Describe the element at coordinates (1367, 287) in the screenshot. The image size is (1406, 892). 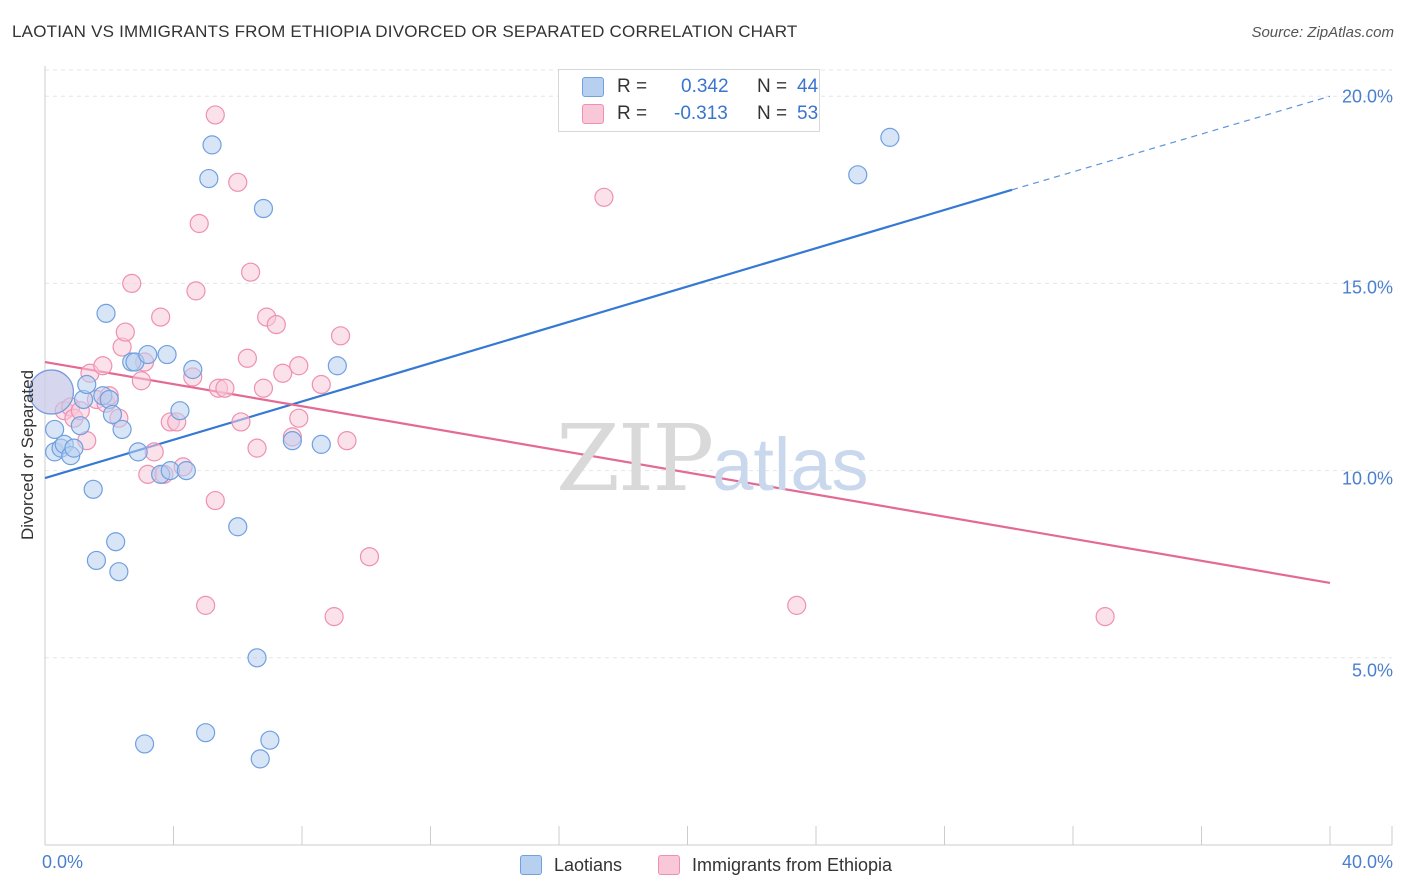
I see `y-tick-label-15: 15.0%` at that location.